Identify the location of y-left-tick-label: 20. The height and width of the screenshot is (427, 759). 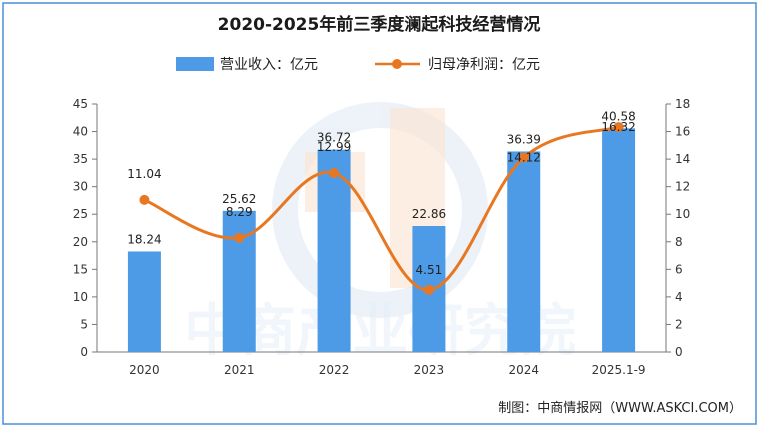
(80, 242).